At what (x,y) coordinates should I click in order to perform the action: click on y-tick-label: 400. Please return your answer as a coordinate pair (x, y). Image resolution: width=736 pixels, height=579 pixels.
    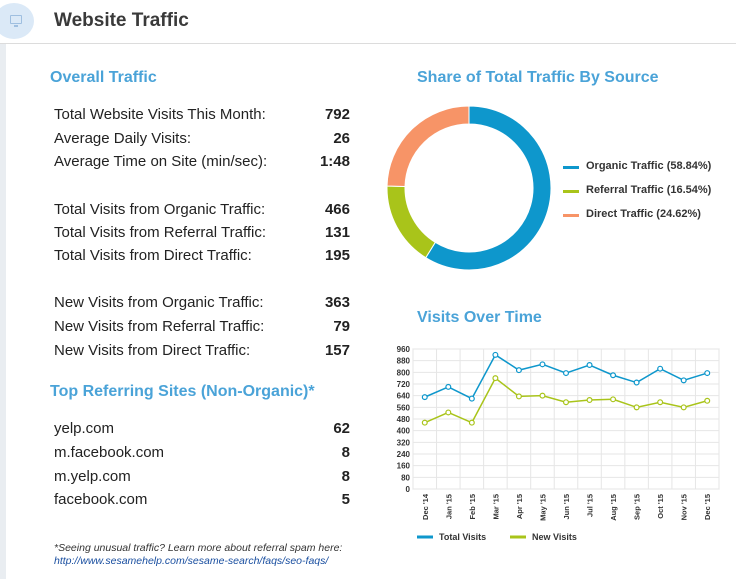
    Looking at the image, I should click on (404, 431).